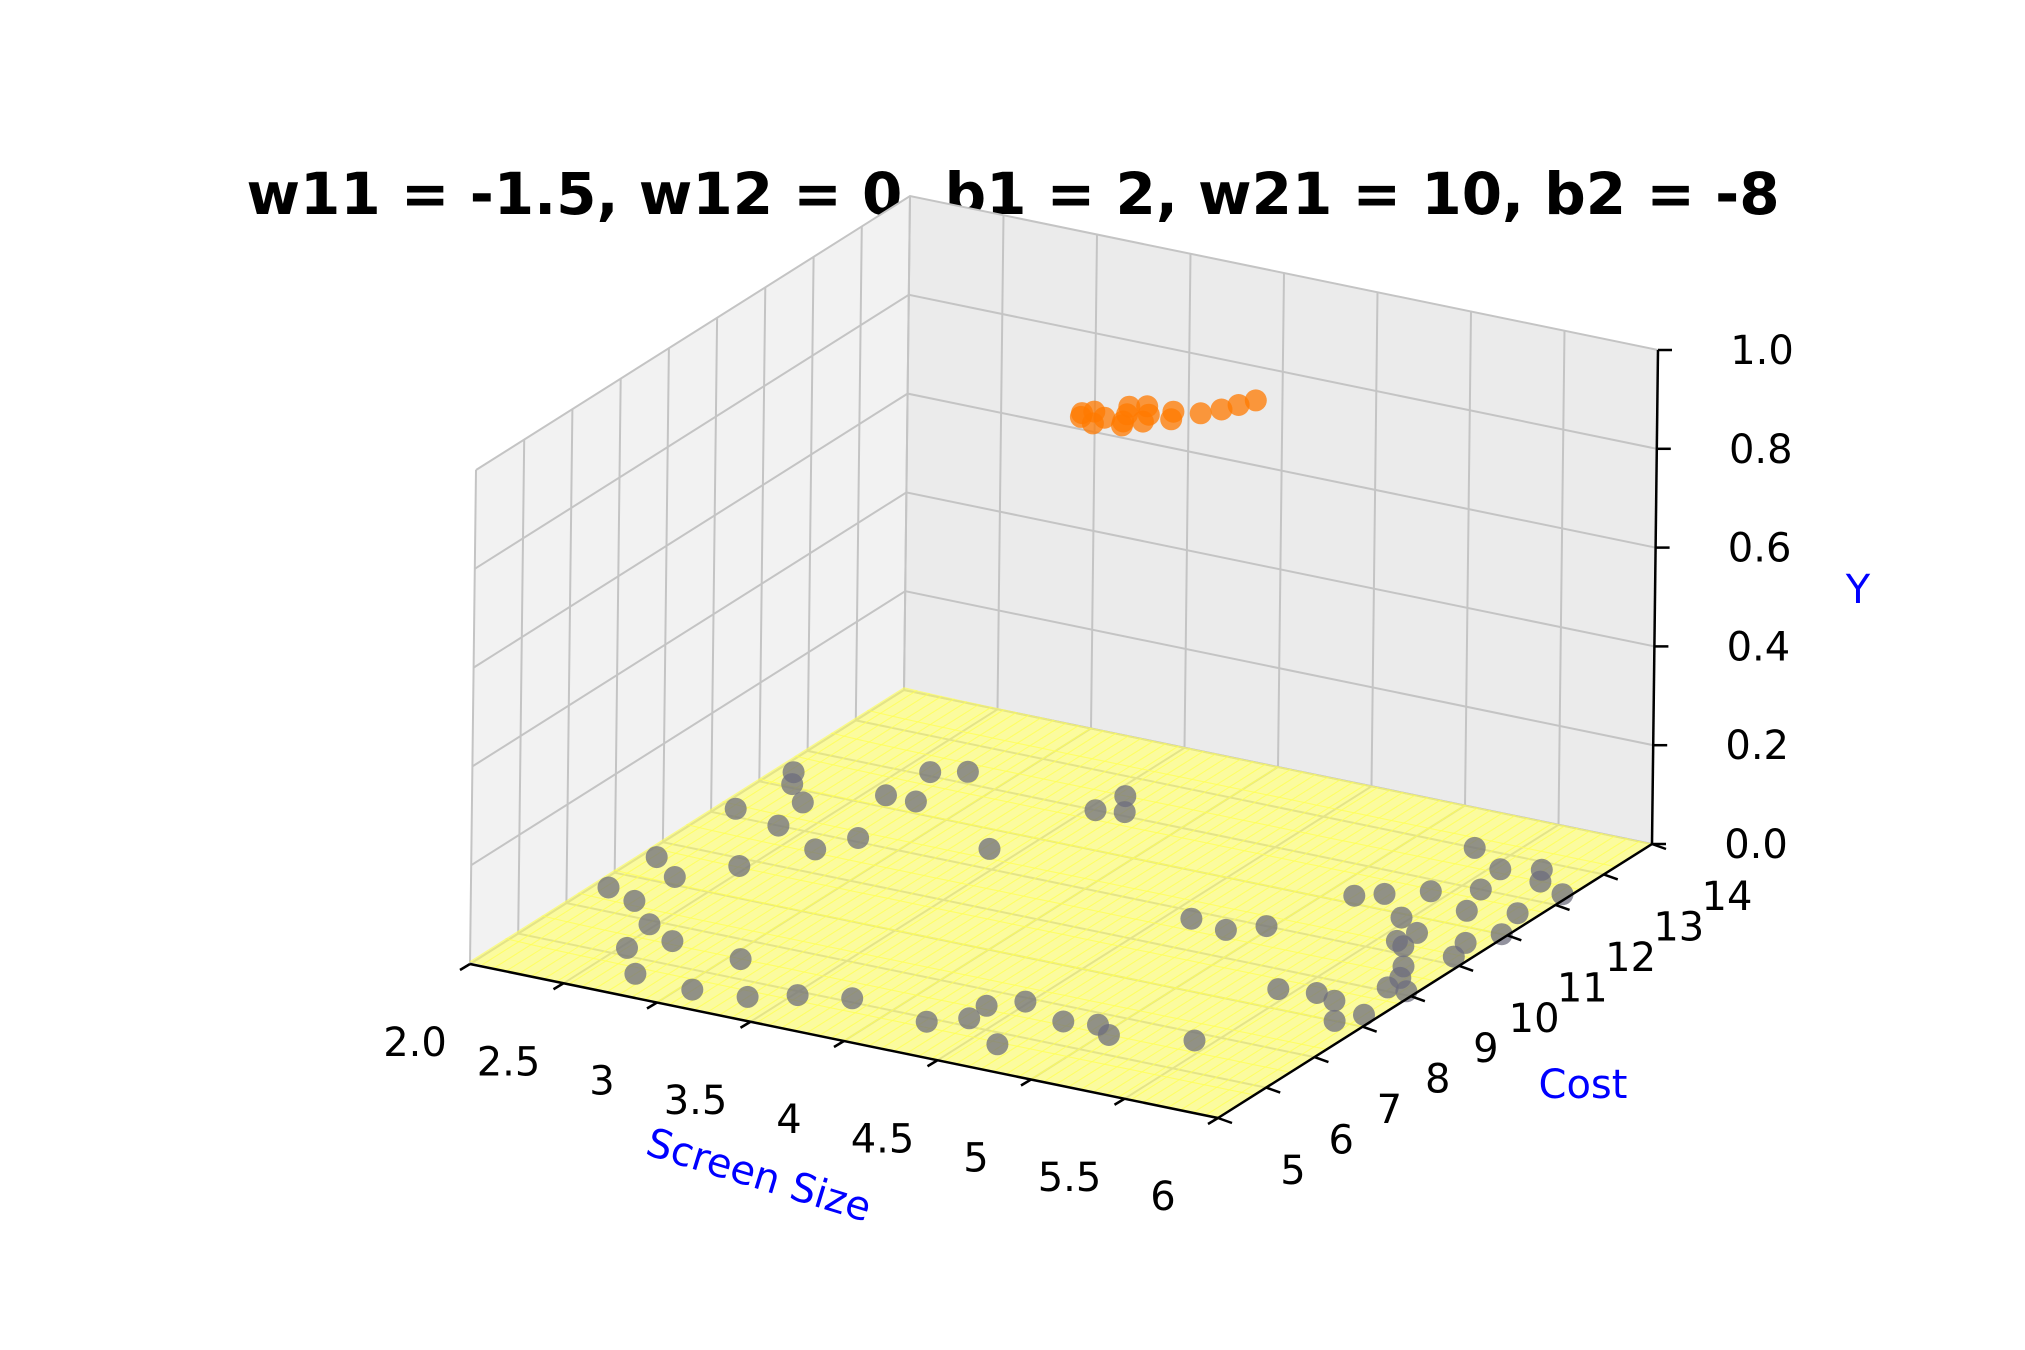 This screenshot has height=1350, width=2025. What do you see at coordinates (1437, 1080) in the screenshot?
I see `y-tick-label: 8` at bounding box center [1437, 1080].